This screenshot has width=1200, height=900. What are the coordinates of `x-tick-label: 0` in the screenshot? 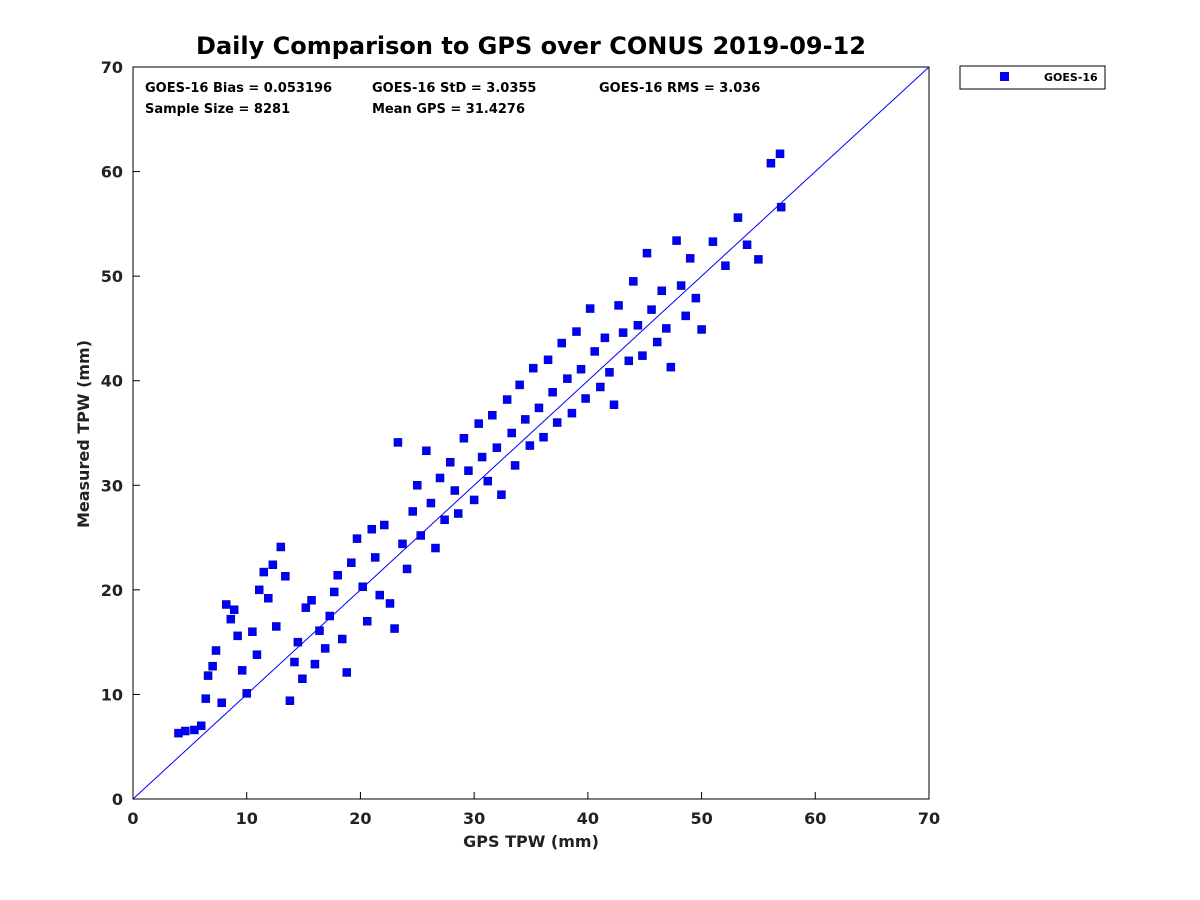 It's located at (132, 818).